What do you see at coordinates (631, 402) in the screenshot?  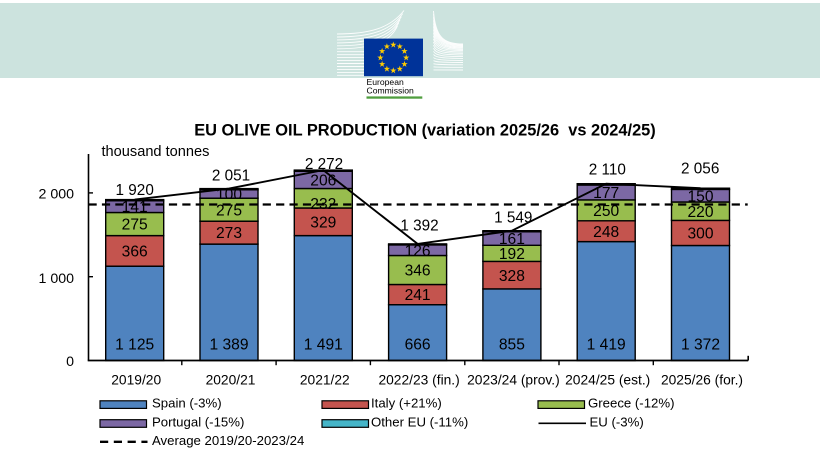 I see `svg-text: Greece (-12%)` at bounding box center [631, 402].